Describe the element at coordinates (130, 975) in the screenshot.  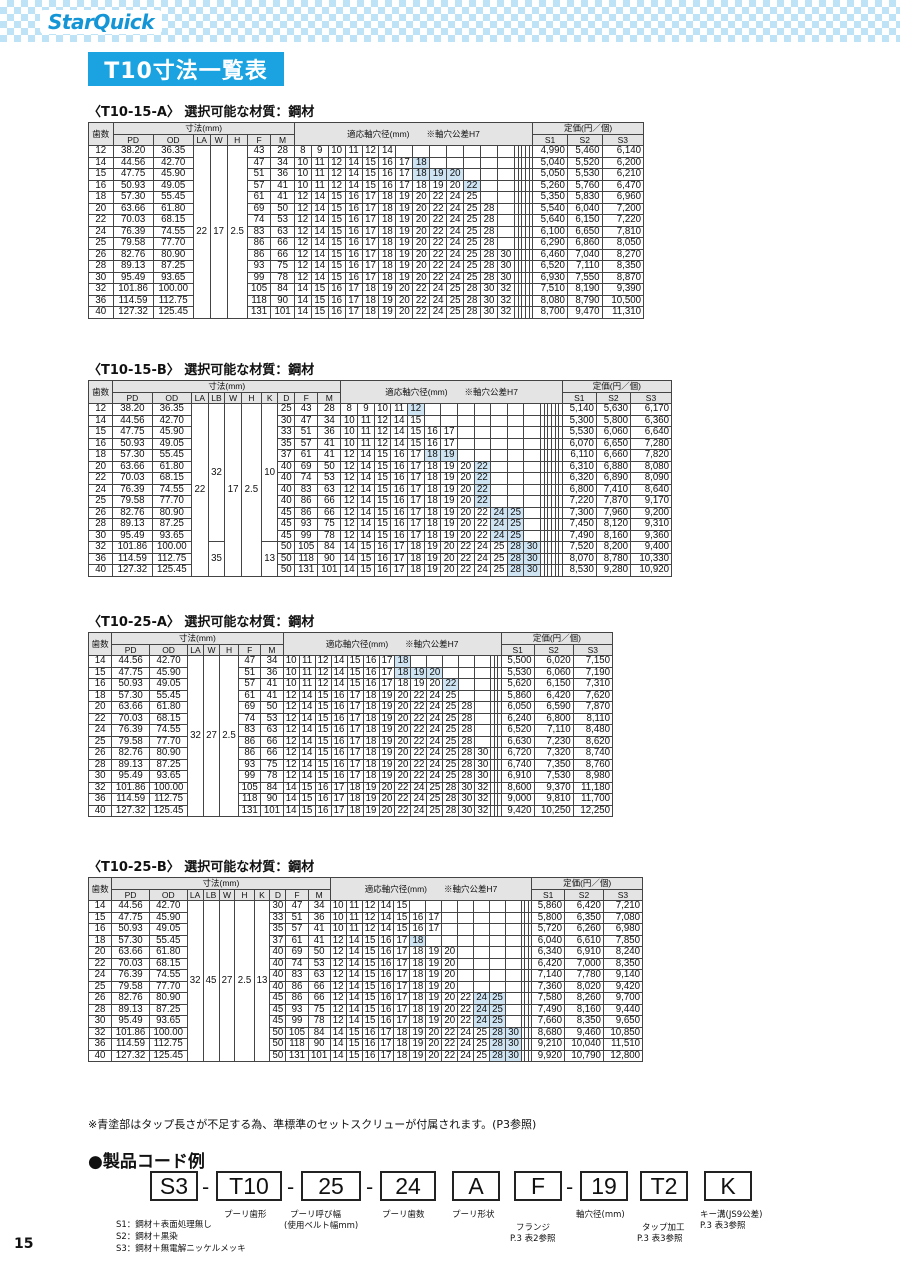
I see `dim-pd-cell: 76.39` at that location.